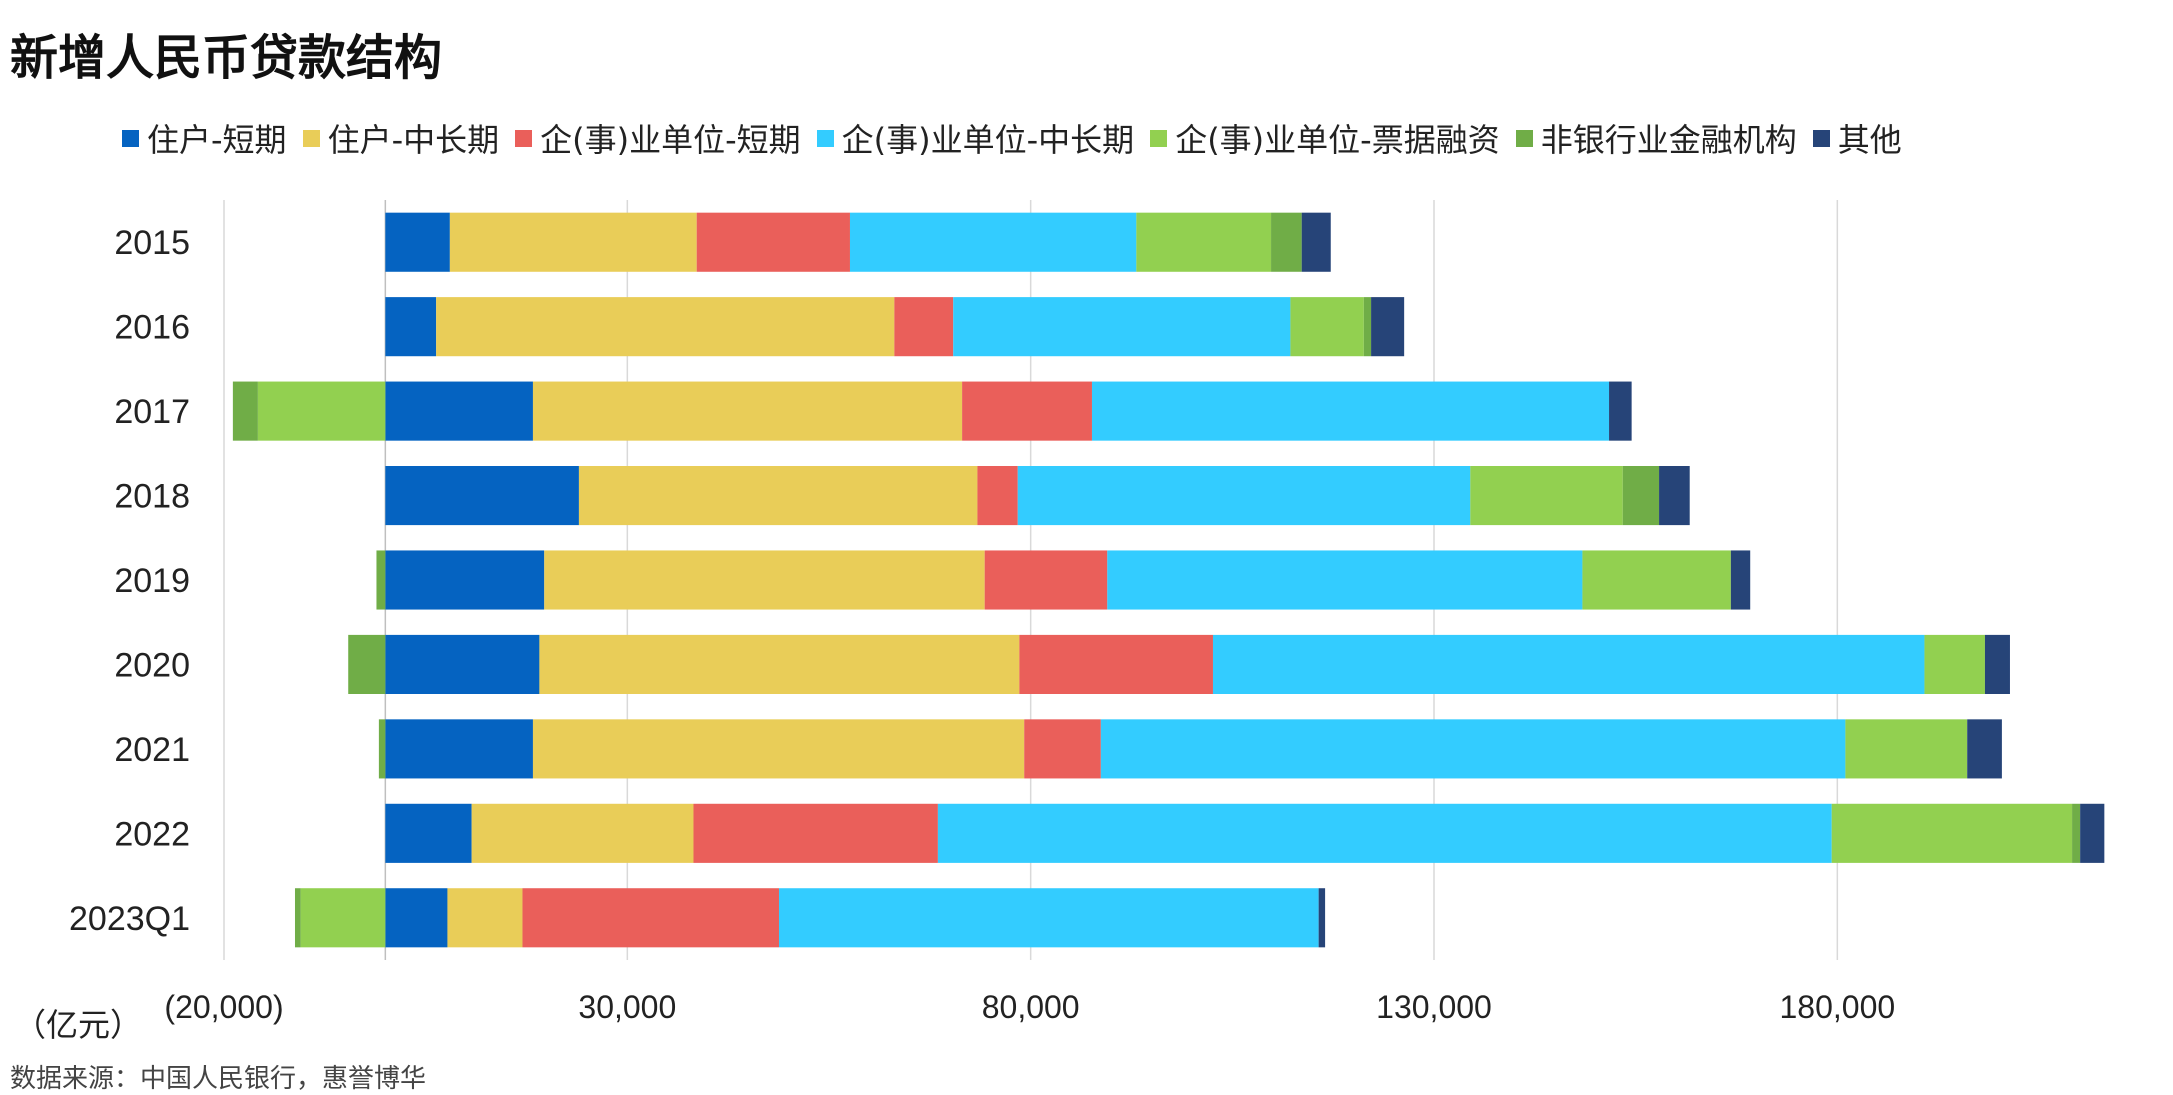 The image size is (2173, 1095). I want to click on legend-label: 住户-短期, so click(217, 140).